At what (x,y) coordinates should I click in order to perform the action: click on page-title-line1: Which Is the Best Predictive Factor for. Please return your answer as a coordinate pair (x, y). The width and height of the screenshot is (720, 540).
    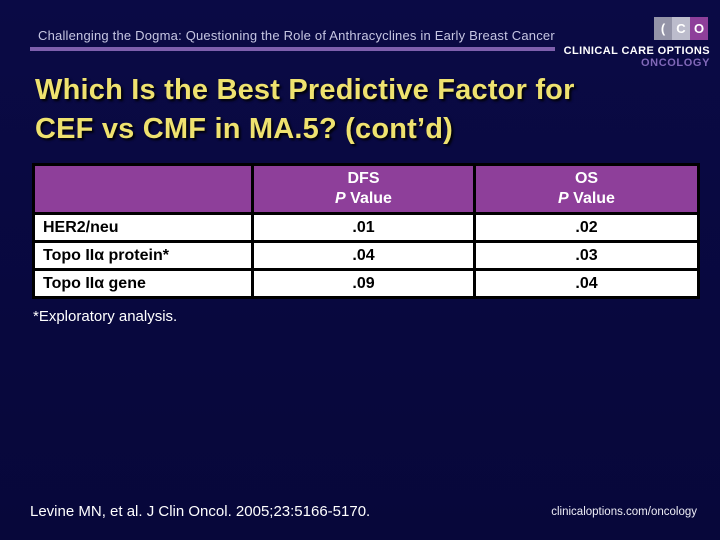
    Looking at the image, I should click on (305, 90).